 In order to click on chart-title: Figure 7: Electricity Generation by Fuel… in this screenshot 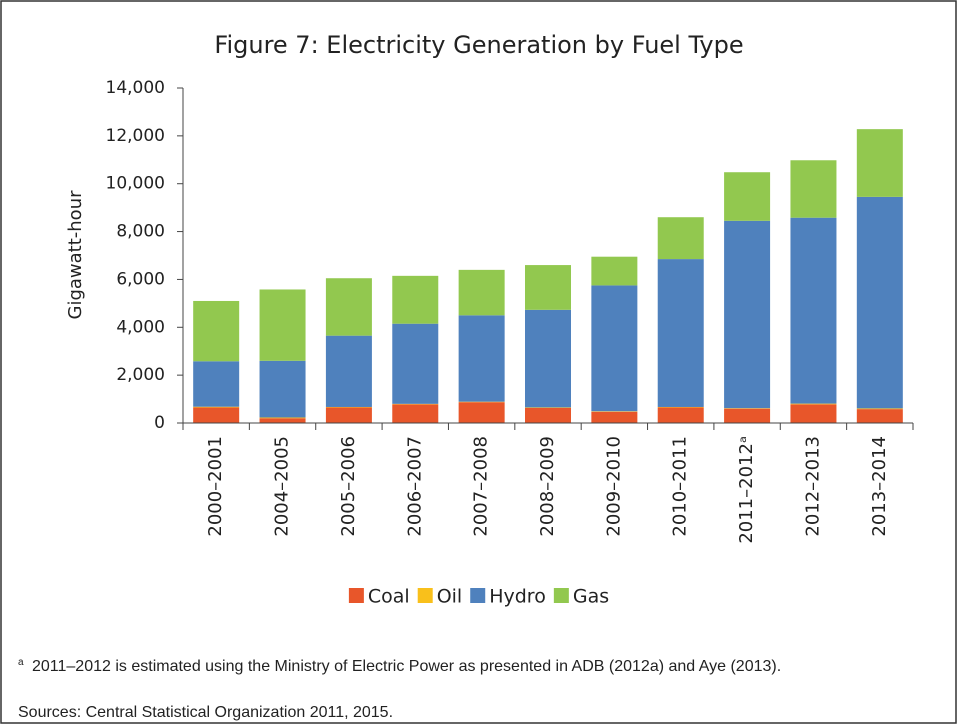, I will do `click(478, 45)`.